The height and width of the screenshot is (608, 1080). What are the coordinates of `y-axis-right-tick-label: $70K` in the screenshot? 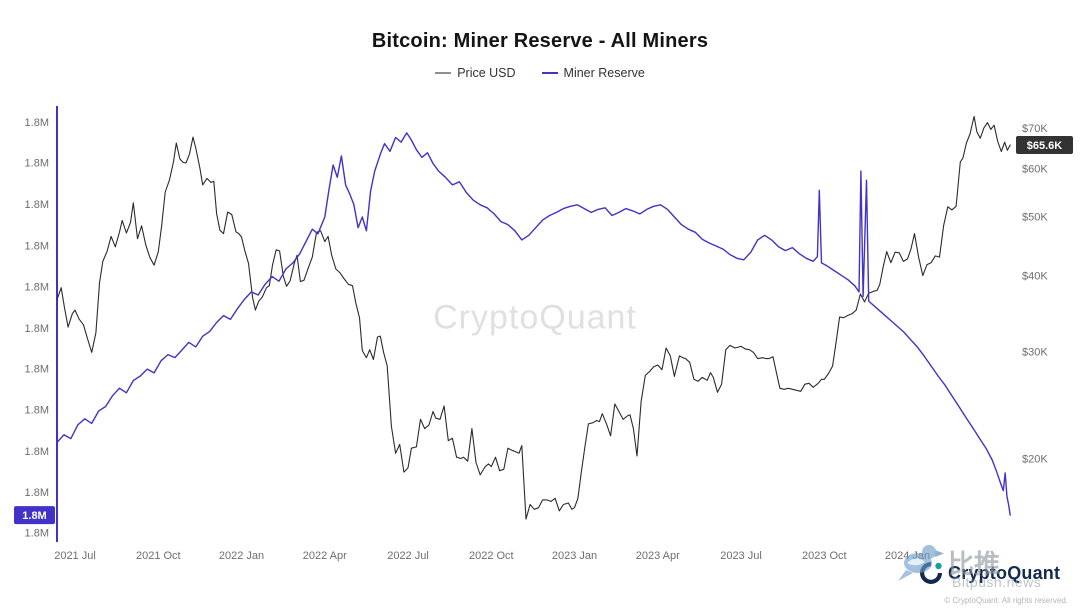 It's located at (1035, 129).